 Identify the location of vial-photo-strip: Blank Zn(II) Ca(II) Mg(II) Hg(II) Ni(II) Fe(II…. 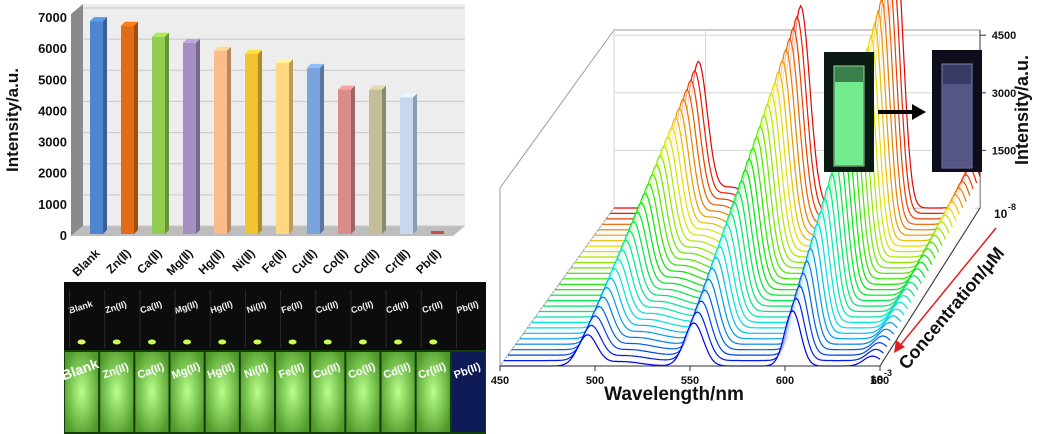
(275, 358).